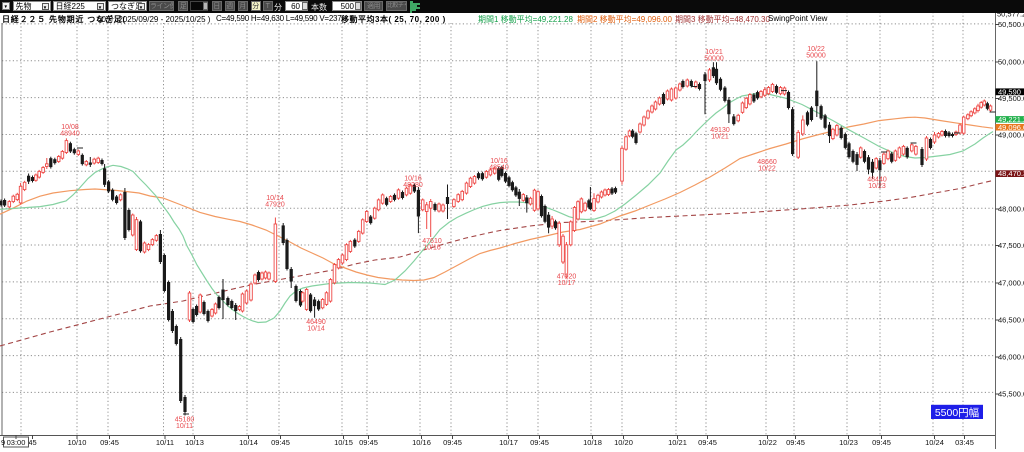 This screenshot has height=452, width=1024. What do you see at coordinates (964, 442) in the screenshot?
I see `svg-text: 03:45` at bounding box center [964, 442].